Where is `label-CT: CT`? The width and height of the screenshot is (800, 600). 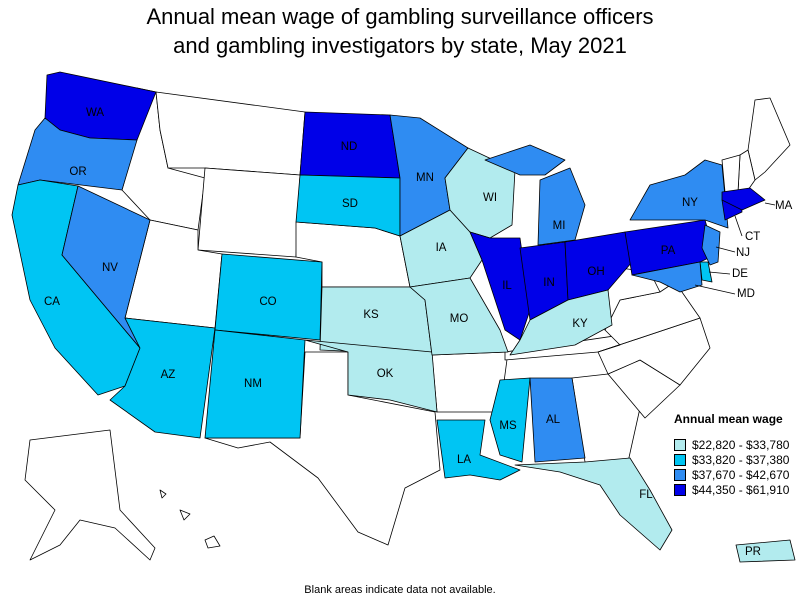
label-CT: CT is located at coordinates (752, 237).